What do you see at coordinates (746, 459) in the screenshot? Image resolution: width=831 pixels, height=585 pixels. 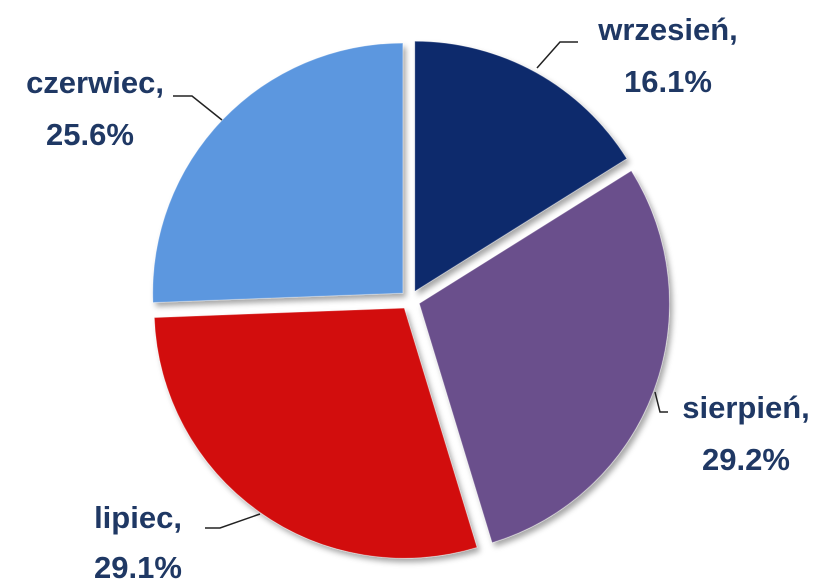 I see `value-label: 29.2%` at bounding box center [746, 459].